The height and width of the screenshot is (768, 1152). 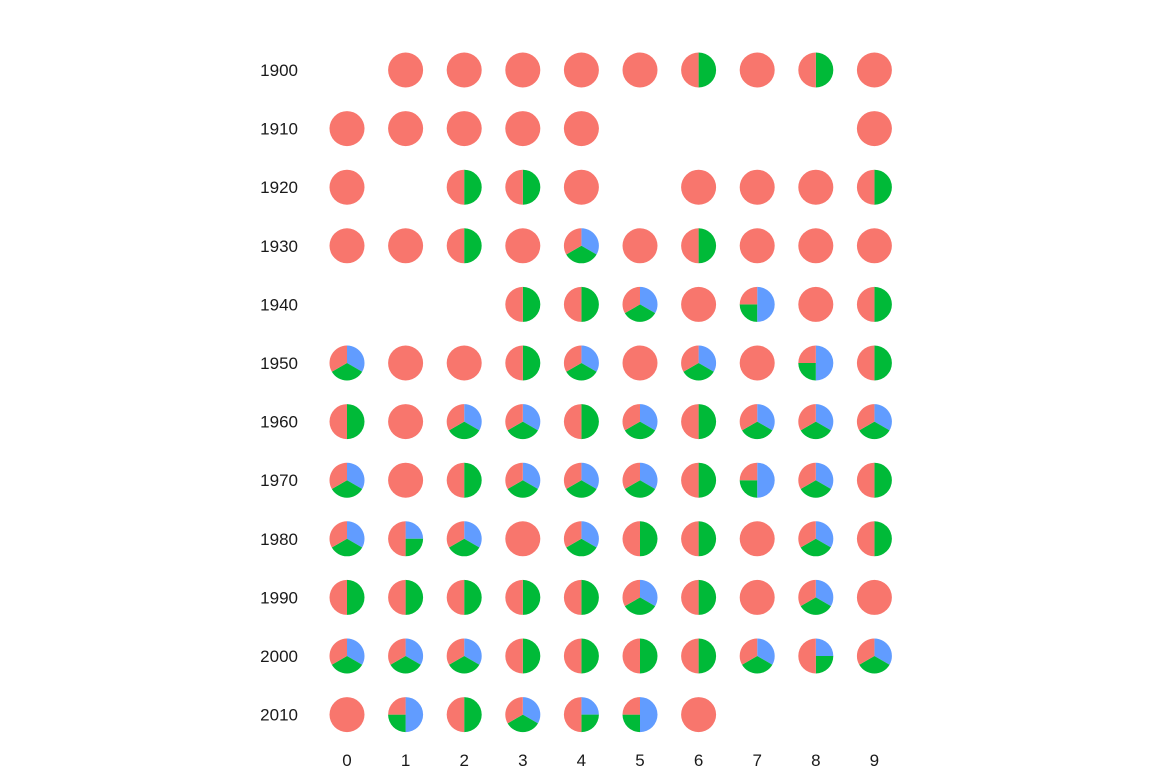 I want to click on pie-2004, so click(x=581, y=656).